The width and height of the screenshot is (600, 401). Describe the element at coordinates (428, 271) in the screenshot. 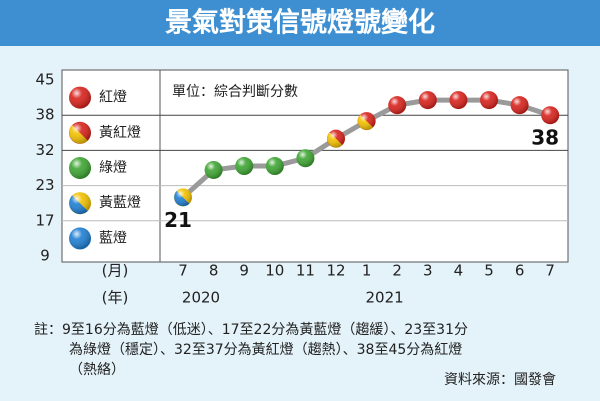

I see `x-tick-label: 3` at that location.